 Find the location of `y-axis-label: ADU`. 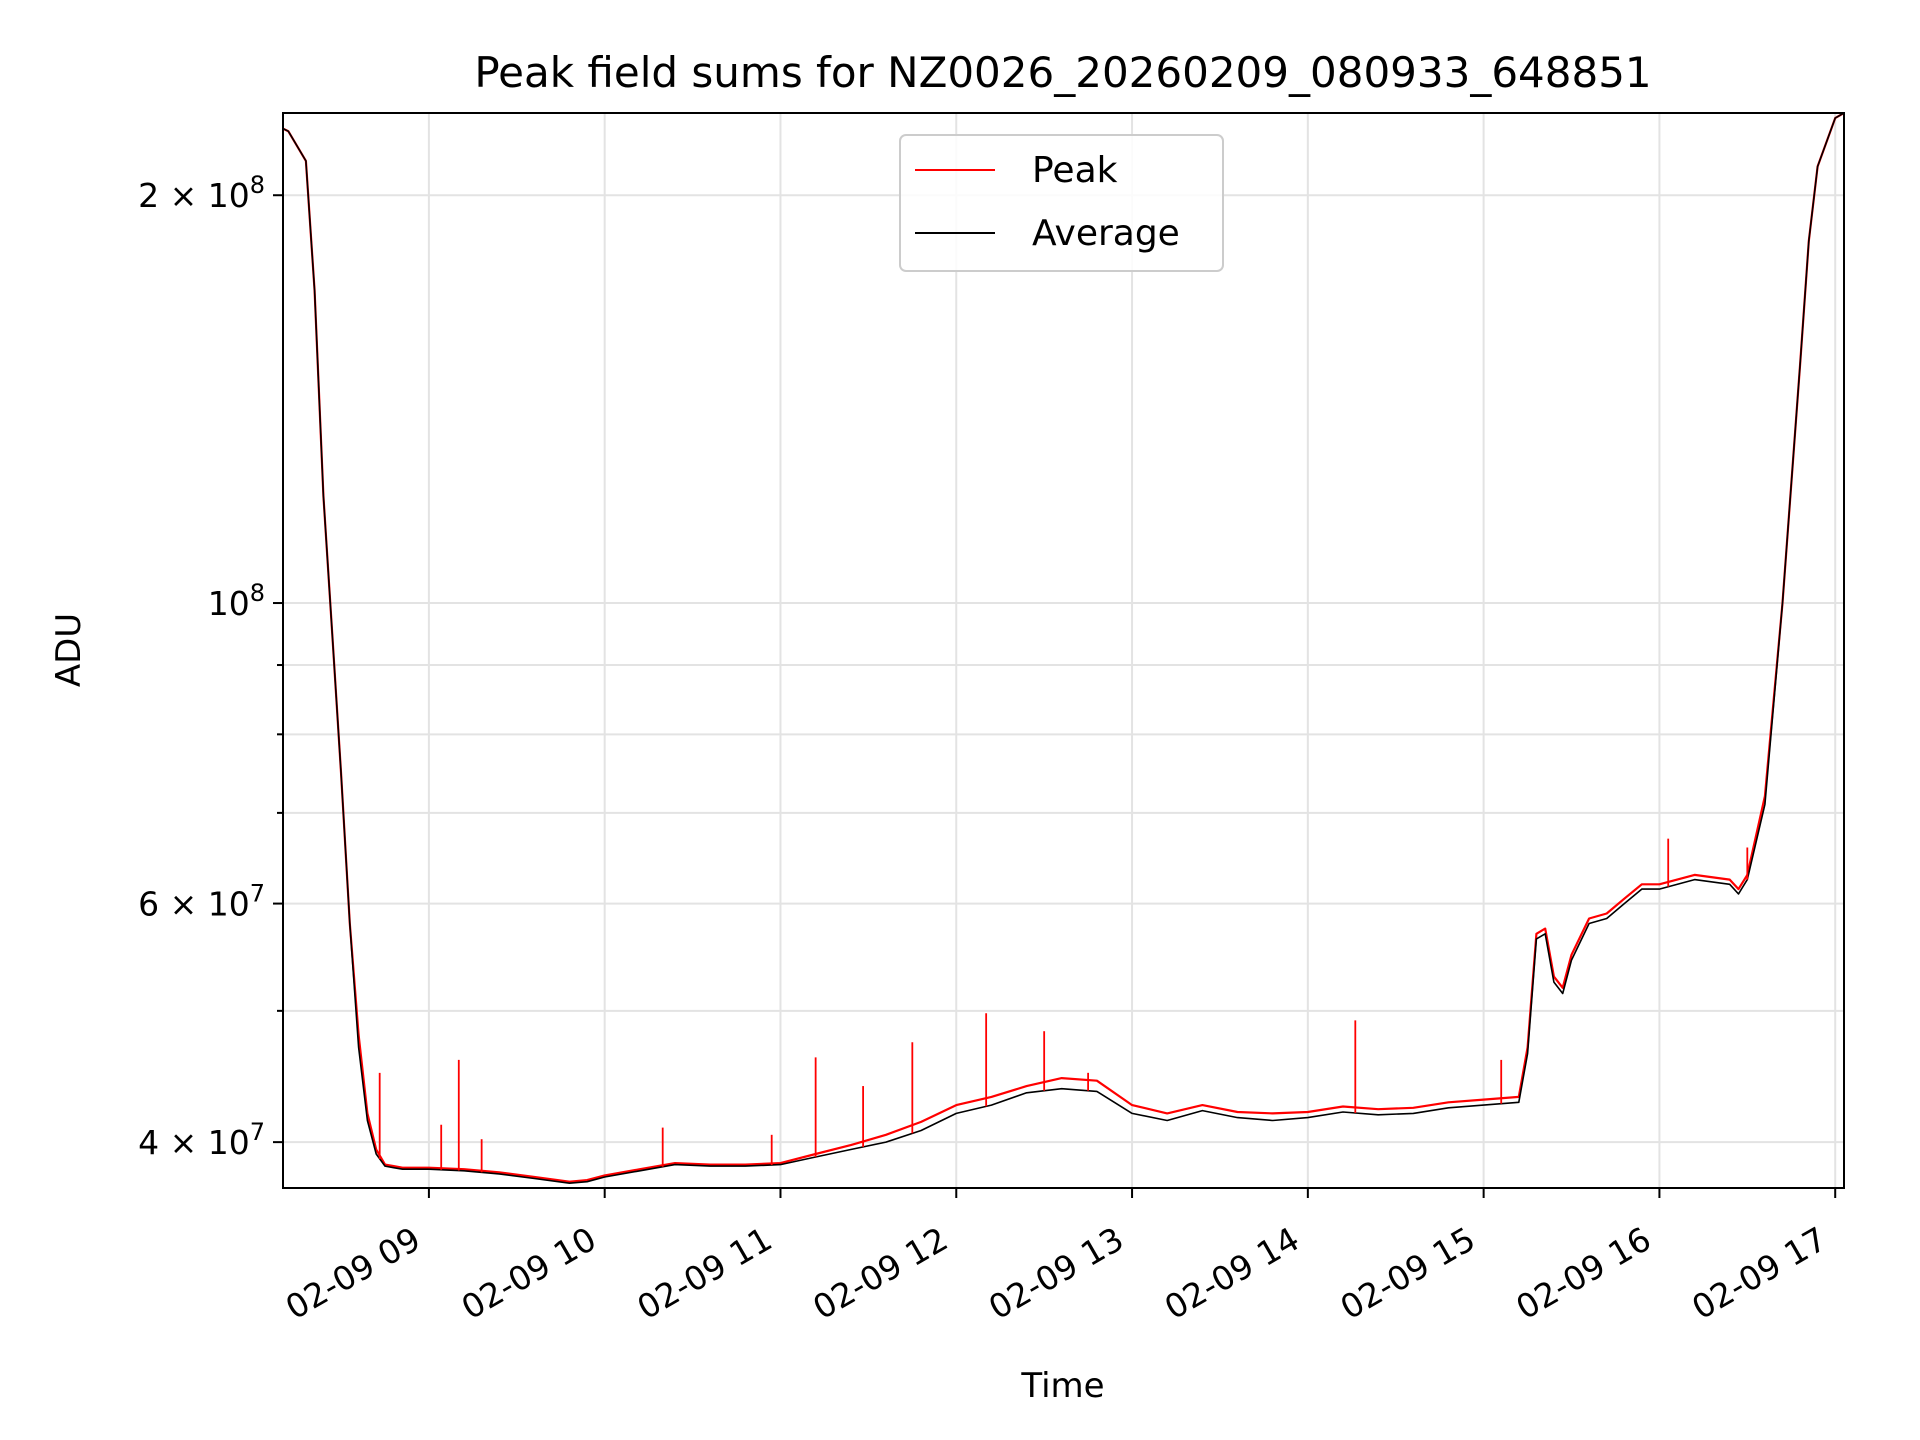

y-axis-label: ADU is located at coordinates (69, 650).